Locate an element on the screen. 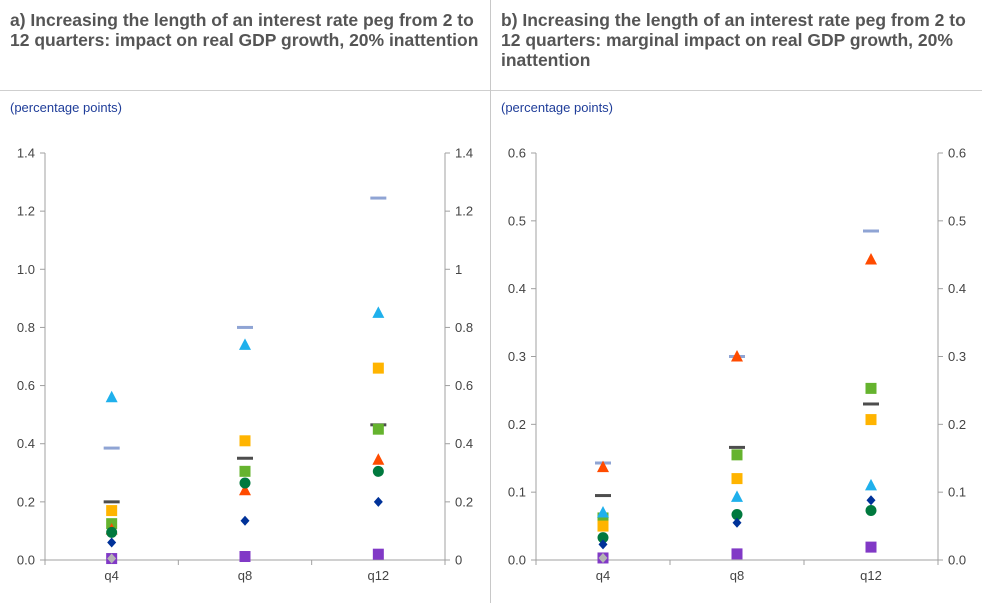 The image size is (982, 603). y-tick-label-left: 0.5 is located at coordinates (517, 220).